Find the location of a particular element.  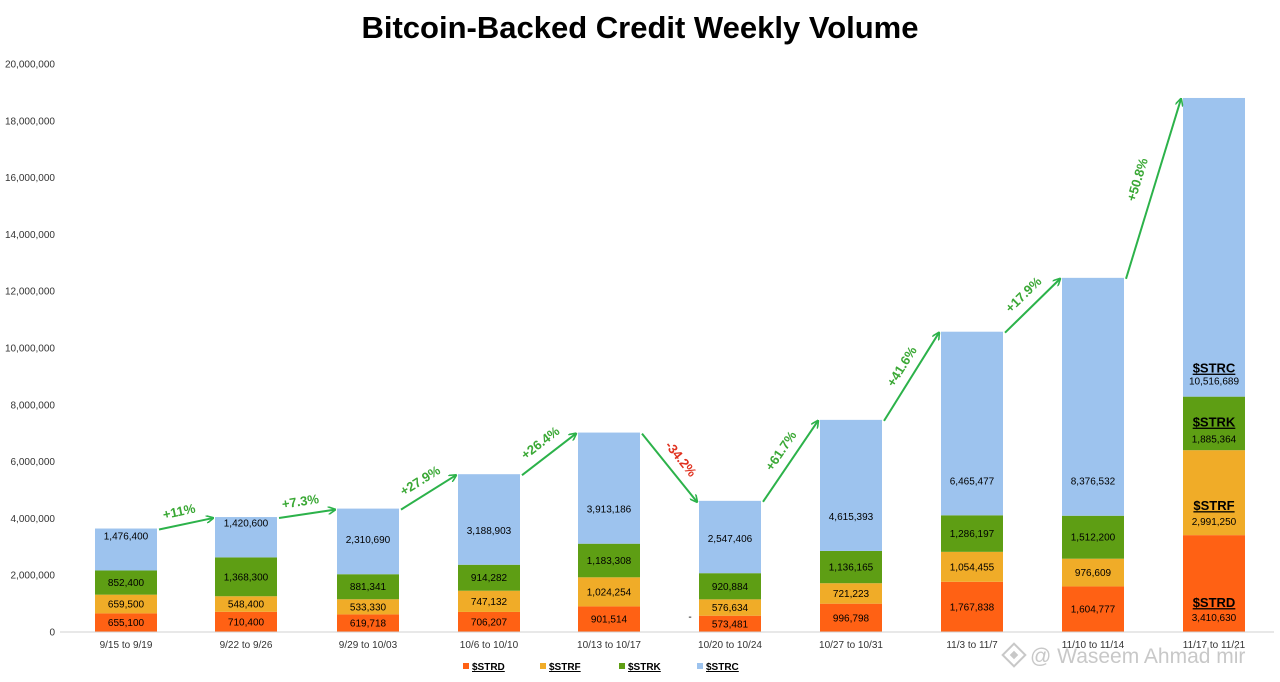

x-tick-label: 9/15 to 9/19 is located at coordinates (126, 645).